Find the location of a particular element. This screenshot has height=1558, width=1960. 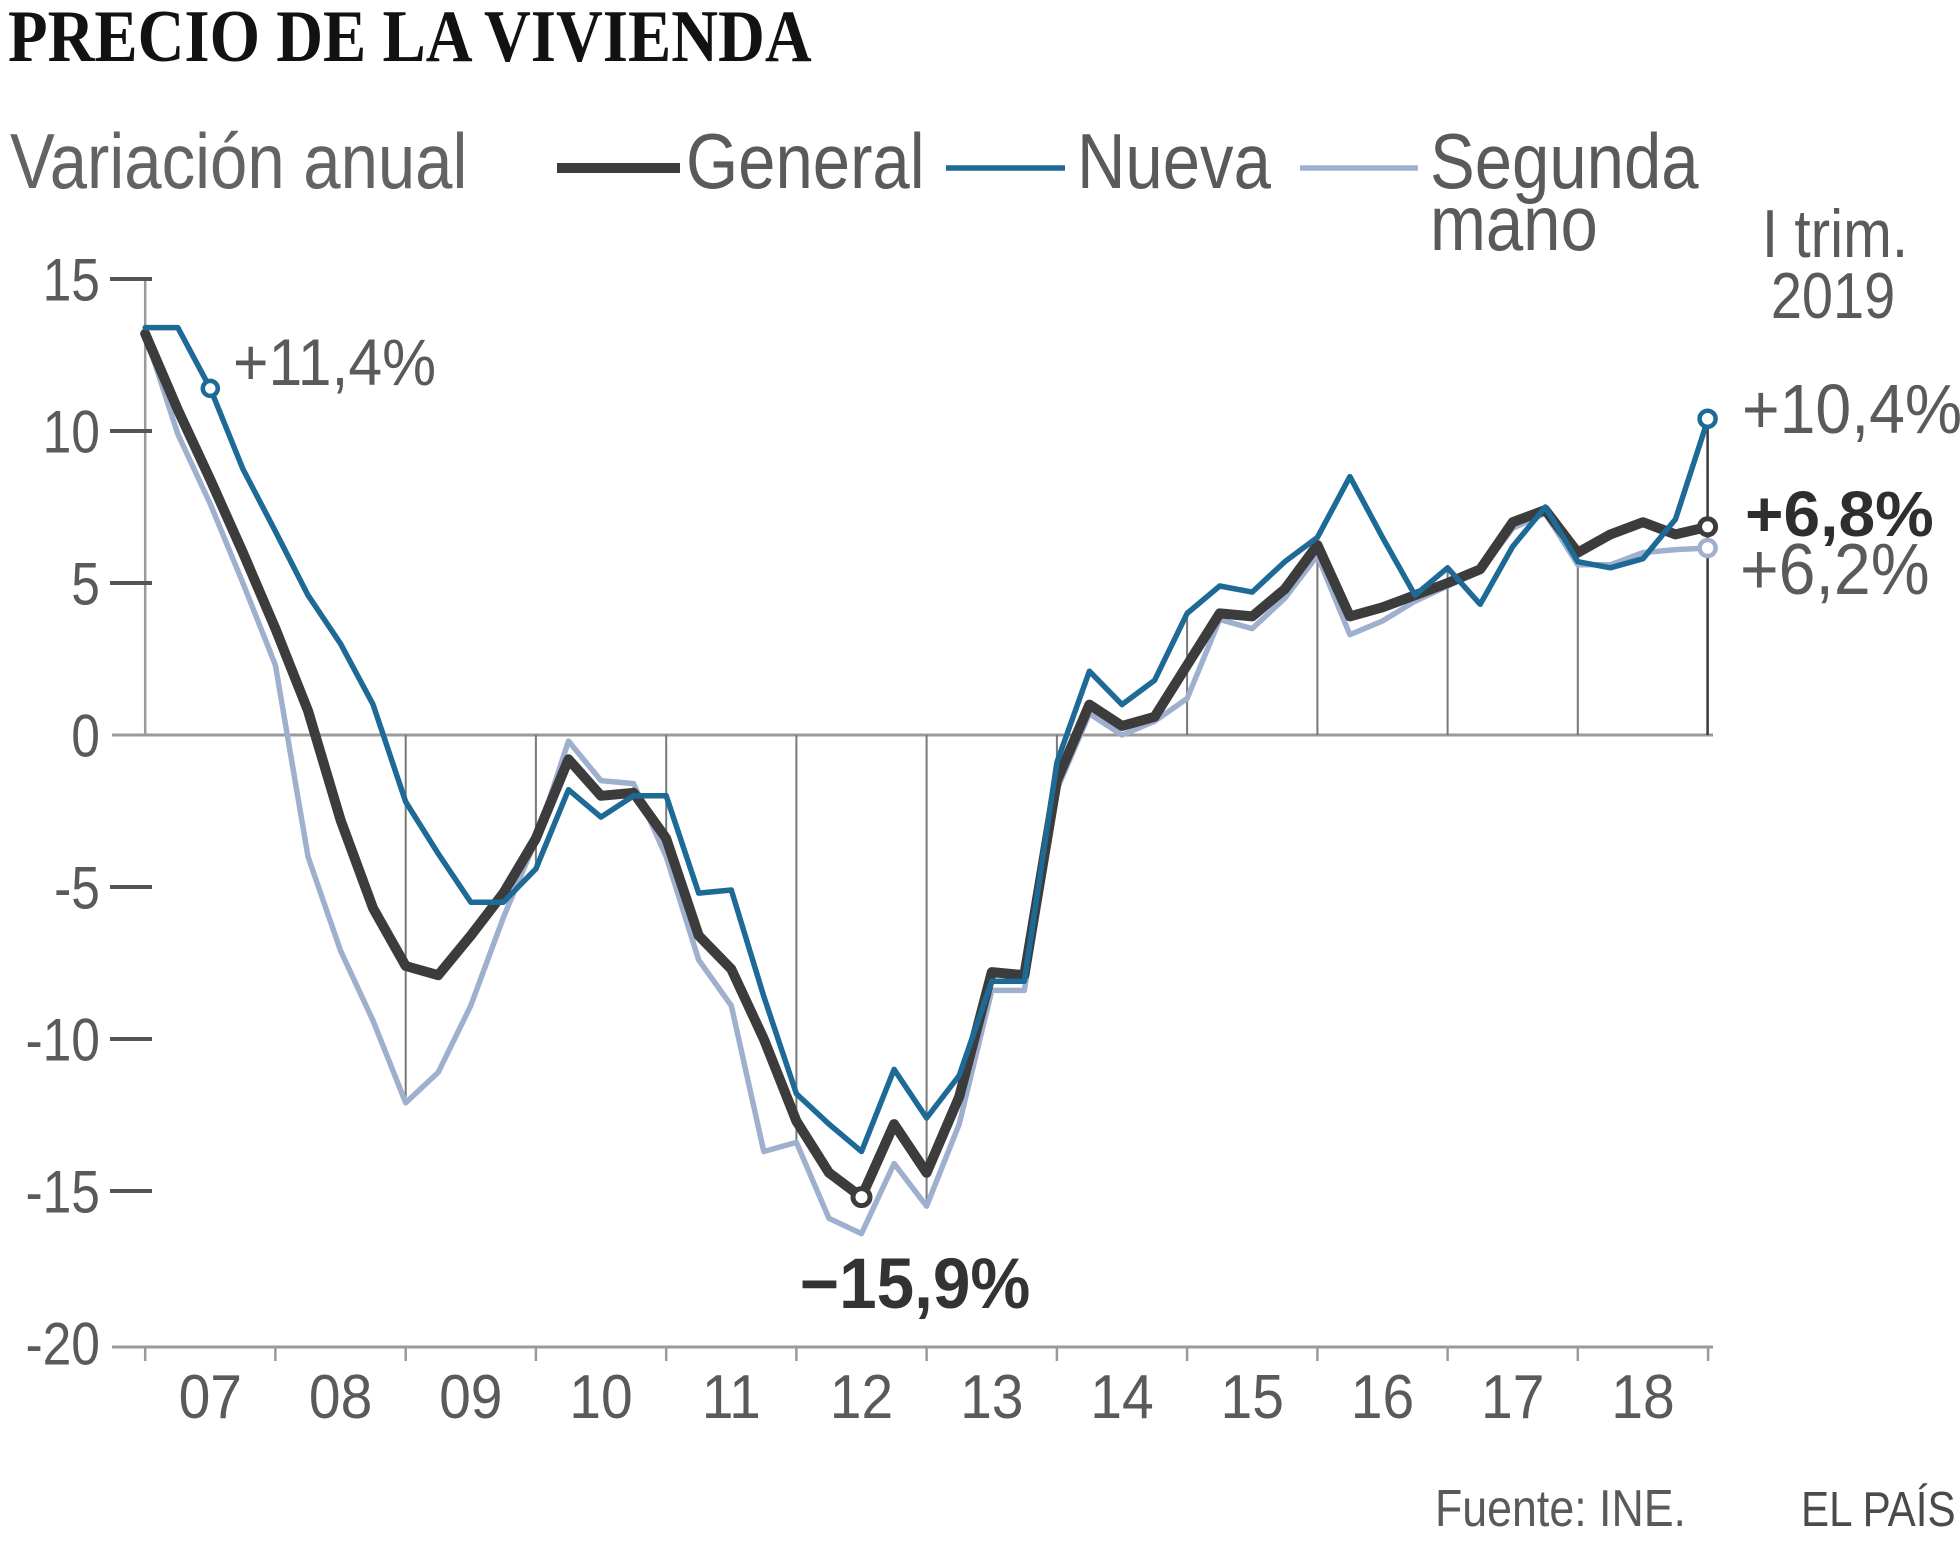

svg-text: Nueva is located at coordinates (1174, 161).